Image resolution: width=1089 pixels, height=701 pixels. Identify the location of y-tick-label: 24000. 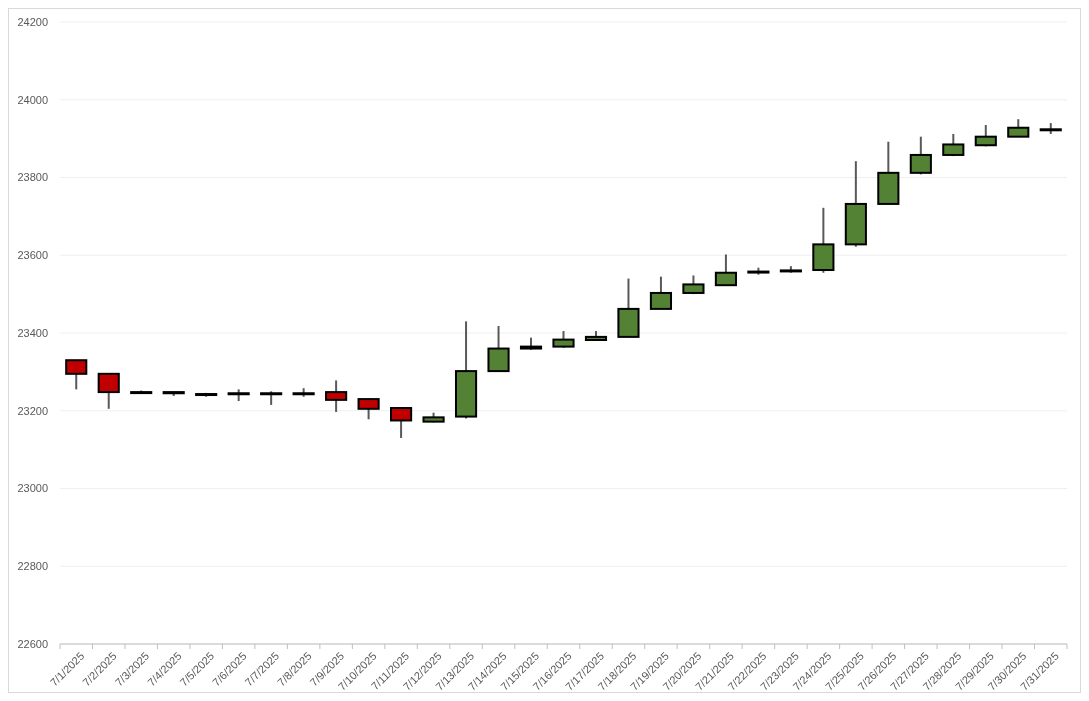
(32, 99).